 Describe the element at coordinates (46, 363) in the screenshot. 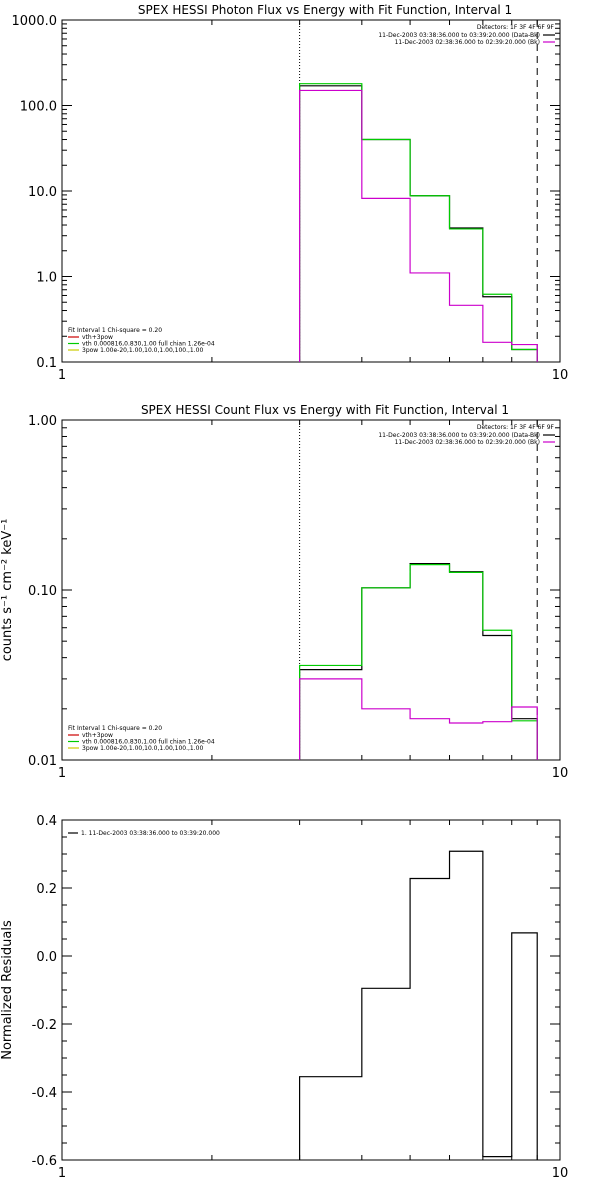

I see `y-tick-label: 0.1` at that location.